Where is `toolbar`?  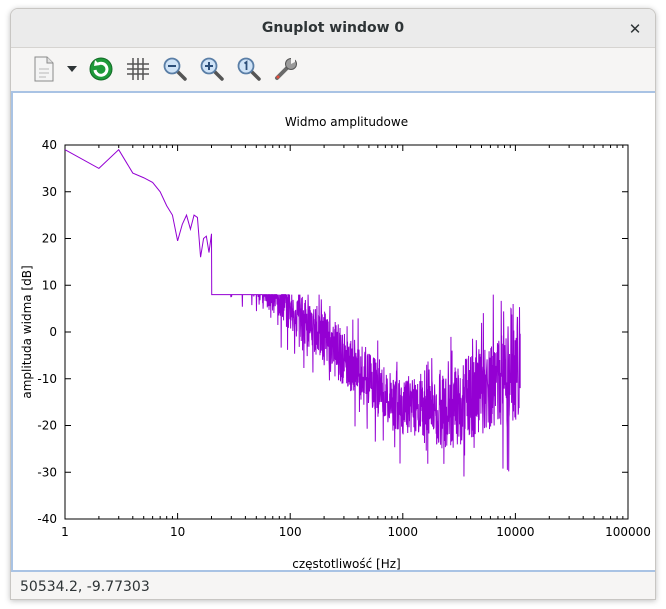 toolbar is located at coordinates (333, 69).